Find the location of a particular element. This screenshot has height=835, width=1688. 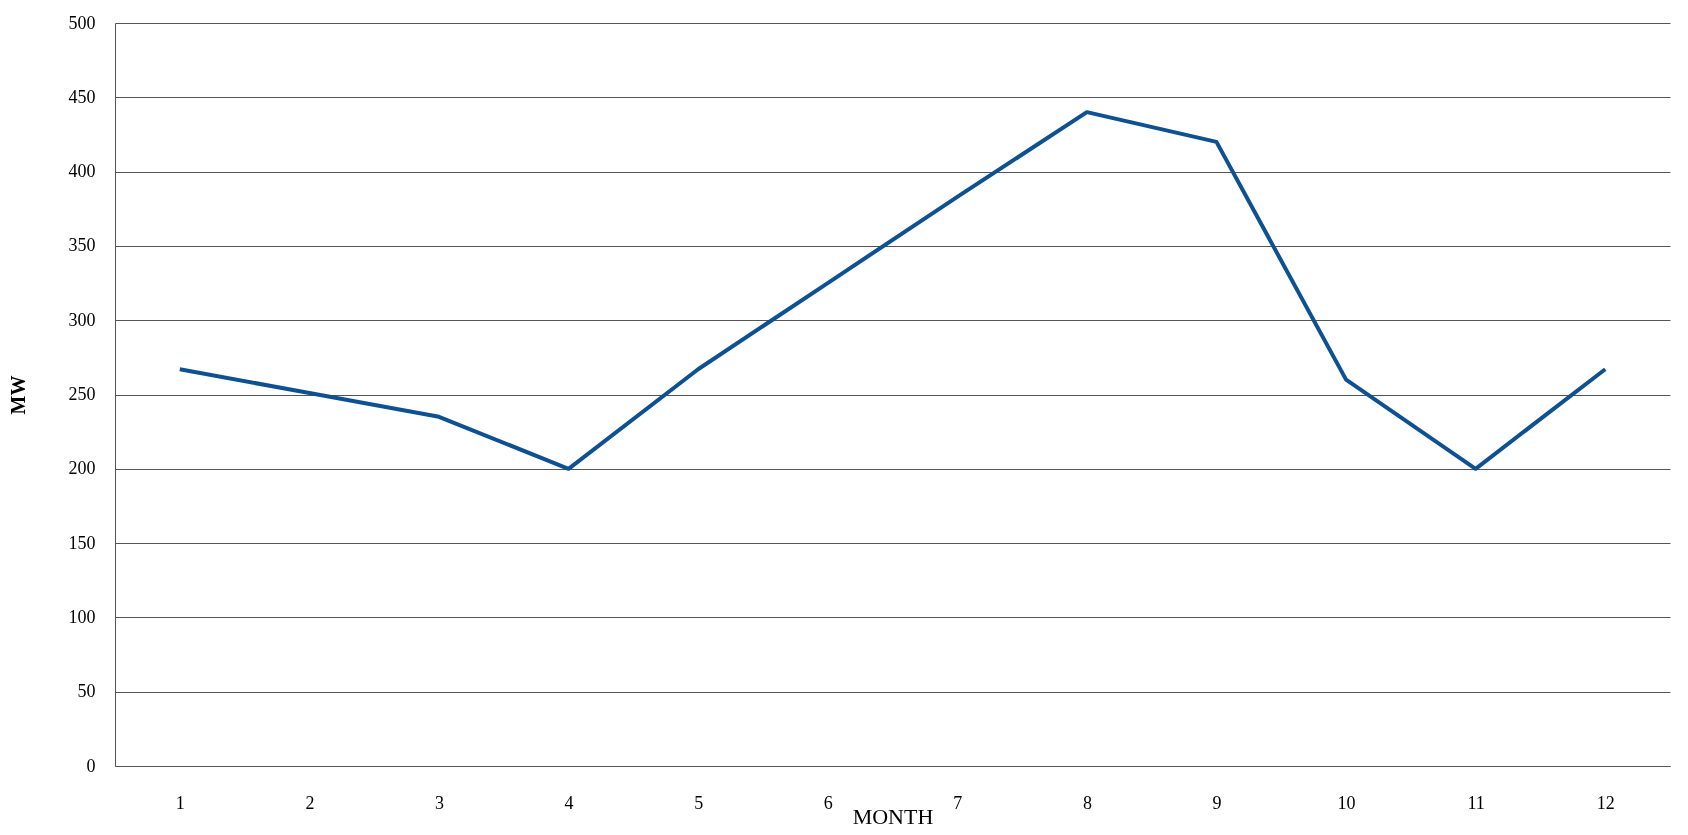

x-tick-label: 5 is located at coordinates (699, 802).